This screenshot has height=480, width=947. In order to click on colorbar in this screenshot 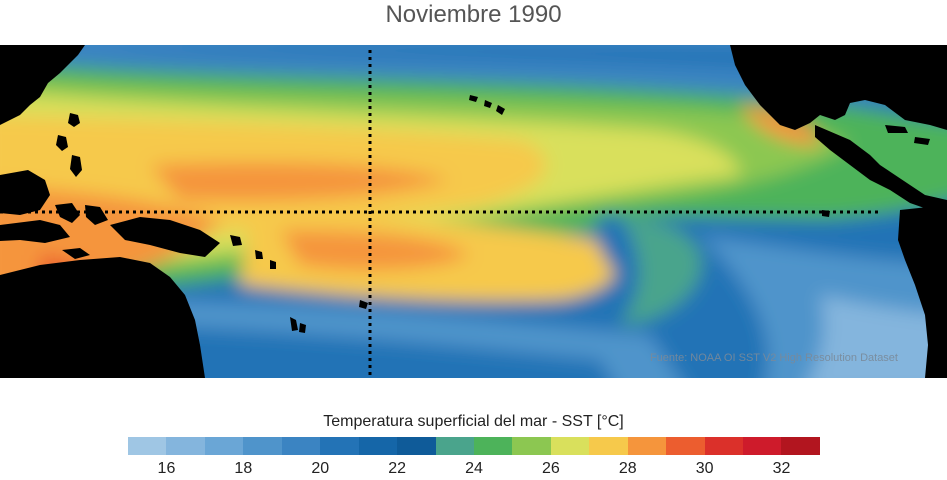, I will do `click(474, 446)`.